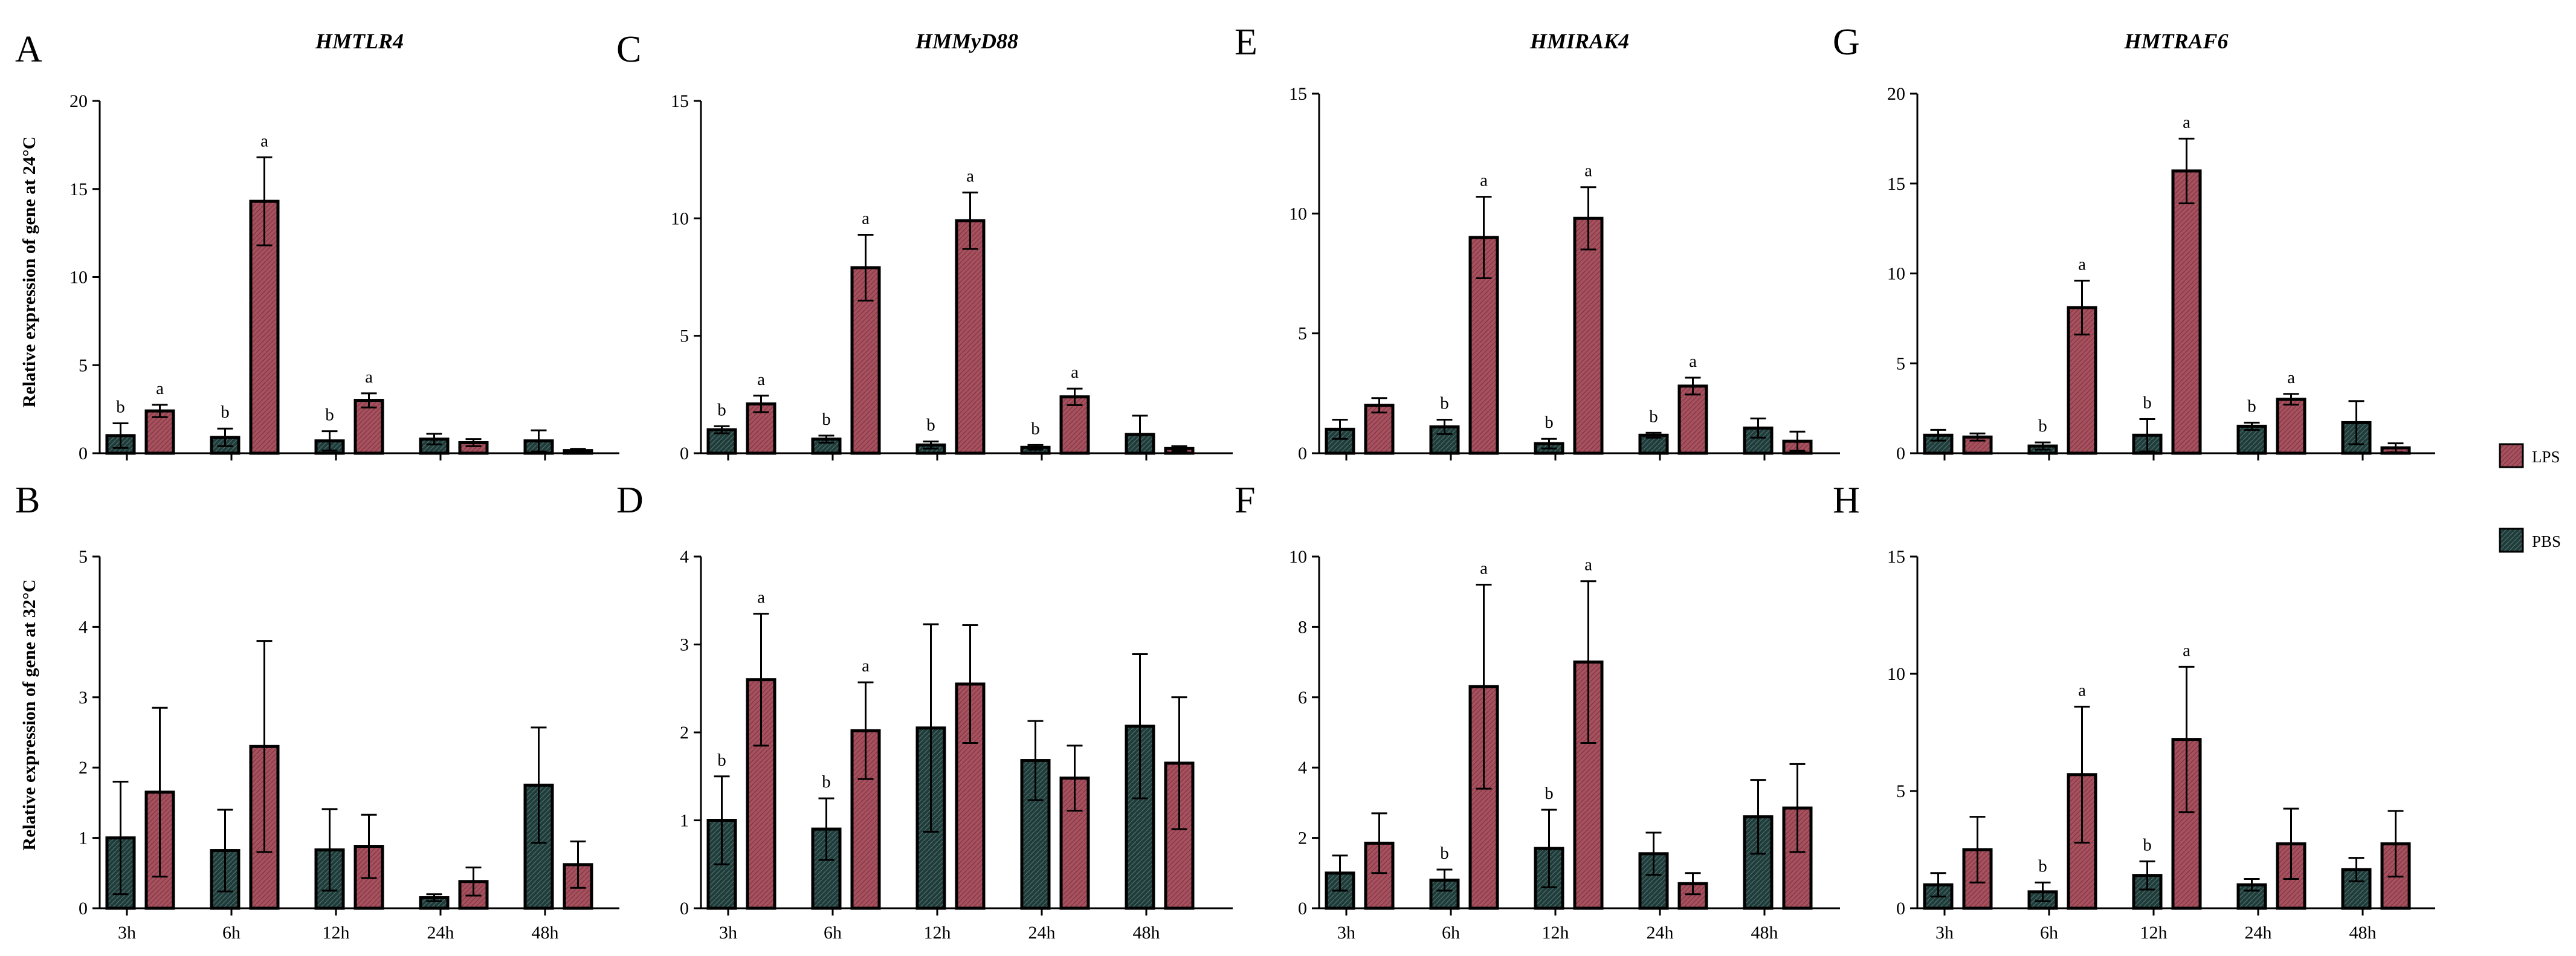  What do you see at coordinates (1302, 698) in the screenshot?
I see `y-tick-label: 6` at bounding box center [1302, 698].